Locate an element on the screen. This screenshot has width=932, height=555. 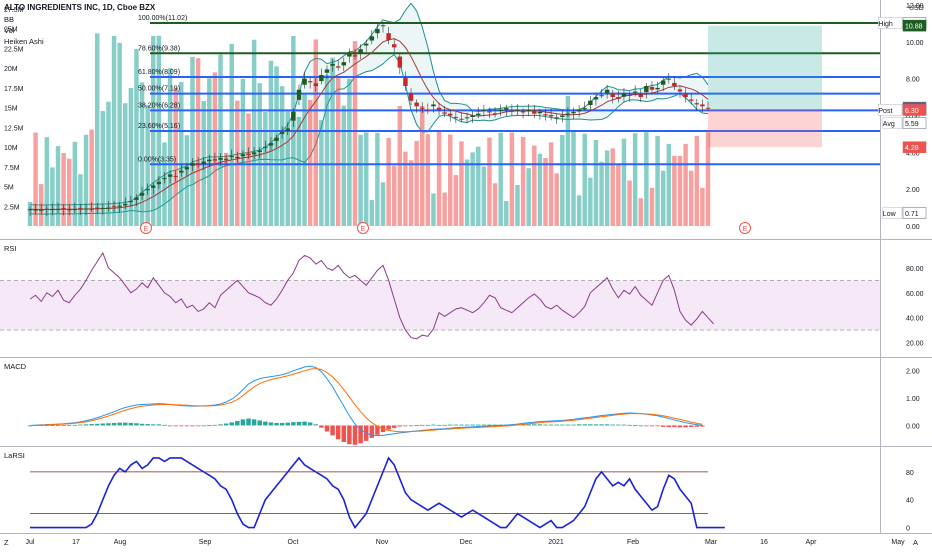
fib-level-label: 50.00%(7.19) is located at coordinates (159, 89).